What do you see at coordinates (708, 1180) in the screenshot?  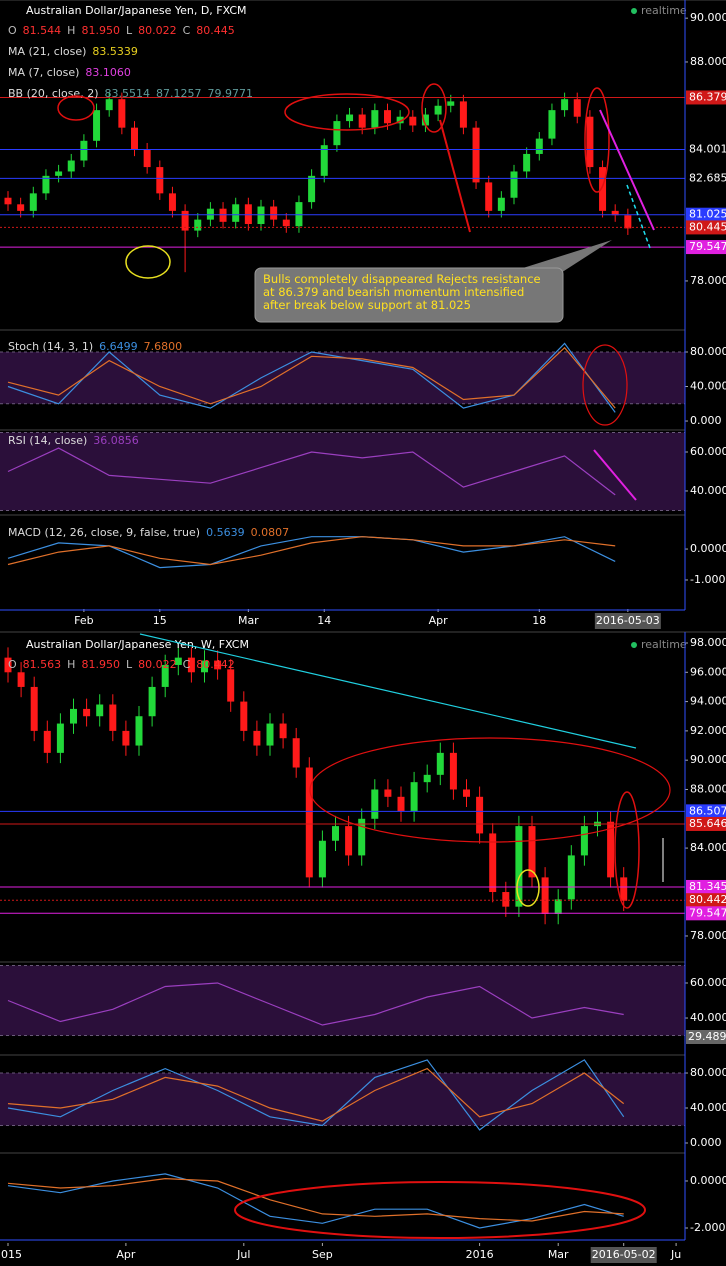 I see `y-tick-label: 0.0000` at bounding box center [708, 1180].